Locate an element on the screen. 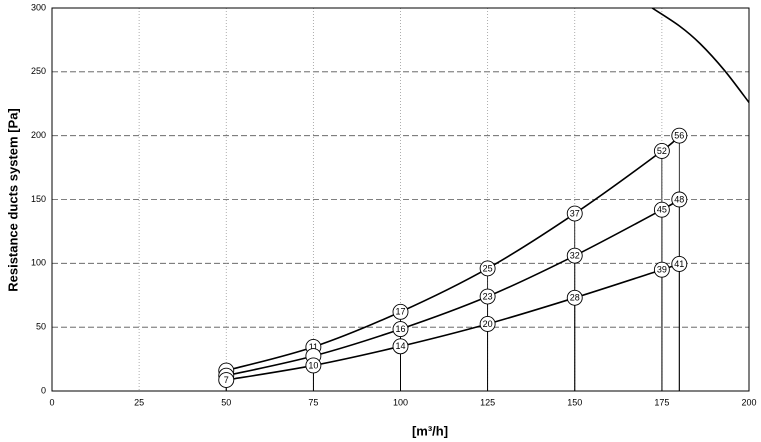 The width and height of the screenshot is (761, 442). point-label: 11 is located at coordinates (313, 347).